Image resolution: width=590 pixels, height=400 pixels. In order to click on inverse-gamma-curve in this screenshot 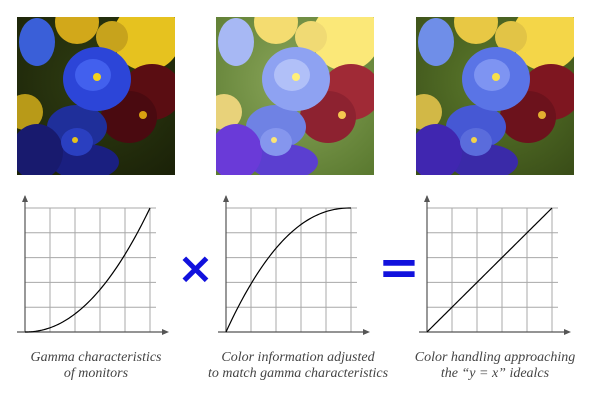, I will do `click(288, 270)`.